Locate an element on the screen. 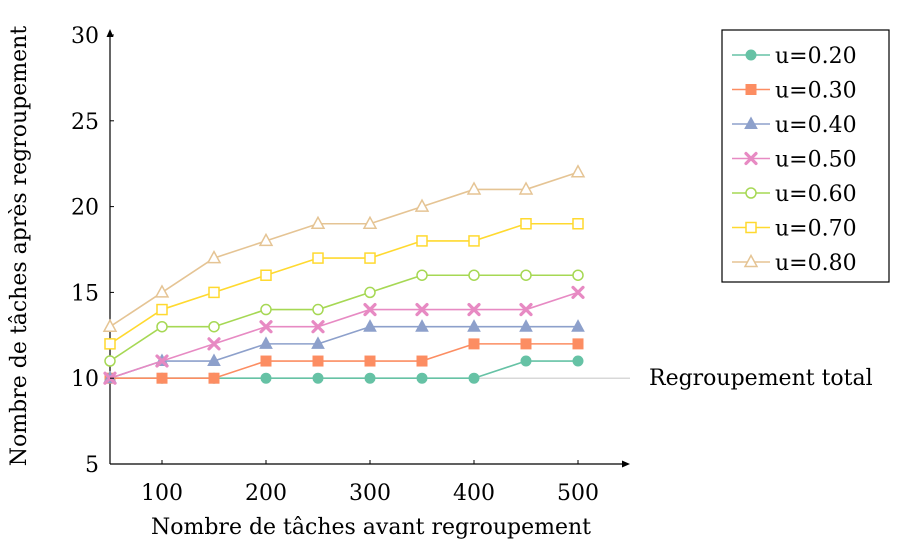  legend-entry: u=0.50 is located at coordinates (794, 160).